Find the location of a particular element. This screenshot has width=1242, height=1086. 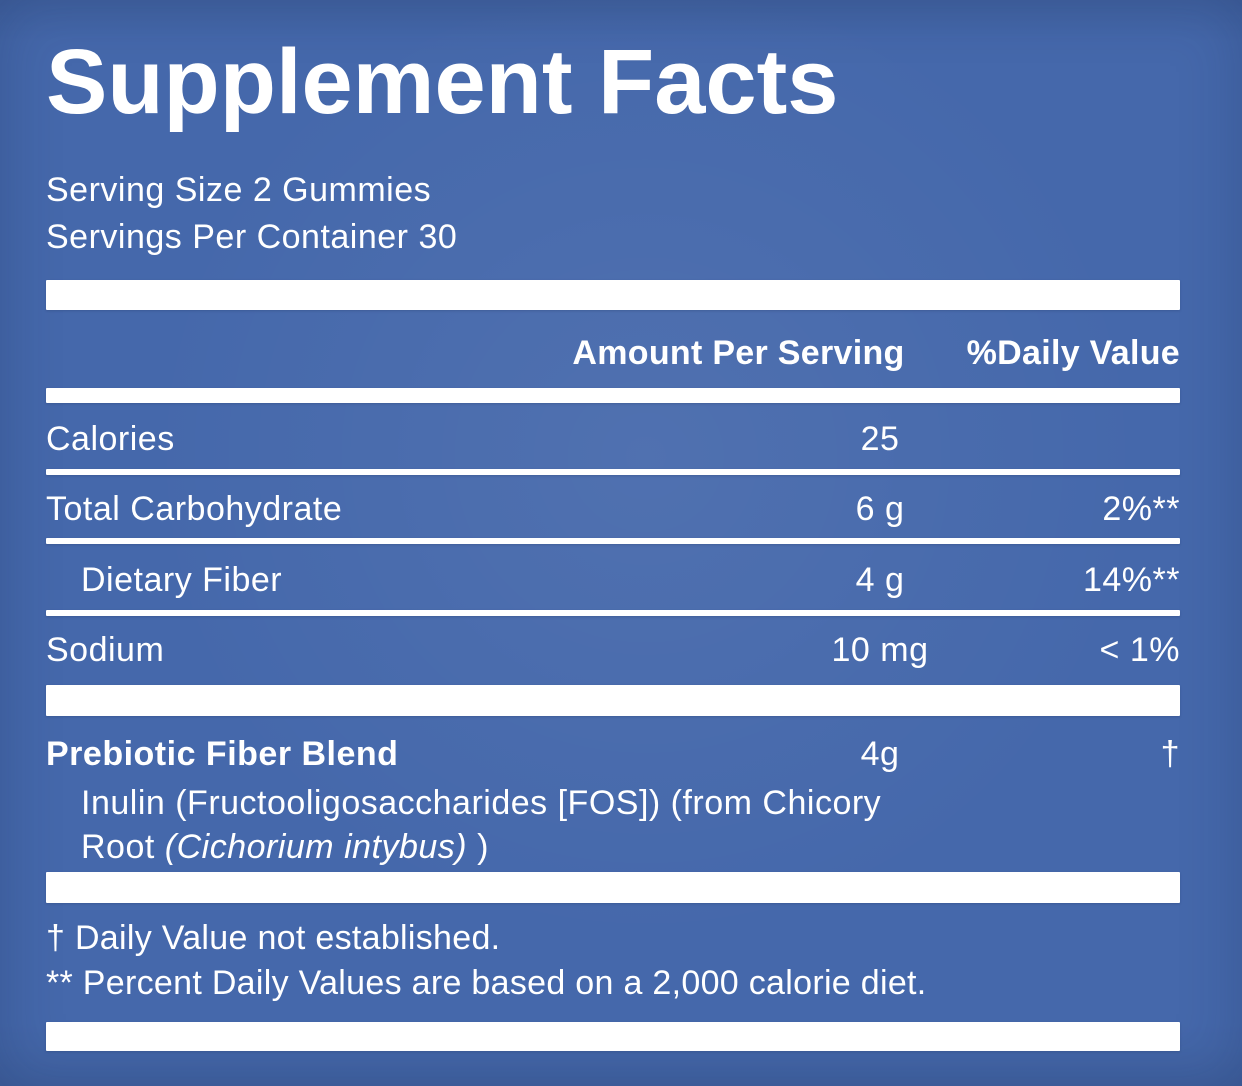

divider-thick-below-blend is located at coordinates (613, 887).